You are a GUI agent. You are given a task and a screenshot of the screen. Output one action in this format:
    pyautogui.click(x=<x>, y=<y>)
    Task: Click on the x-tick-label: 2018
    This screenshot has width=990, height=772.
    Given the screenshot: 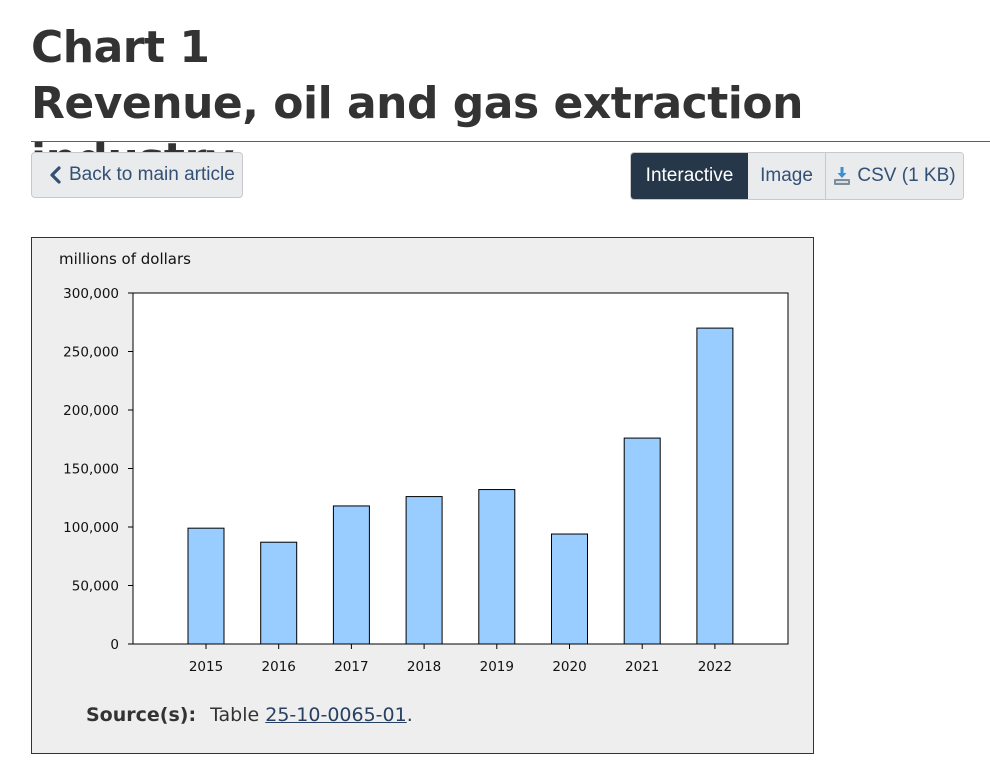 What is the action you would take?
    pyautogui.click(x=424, y=667)
    